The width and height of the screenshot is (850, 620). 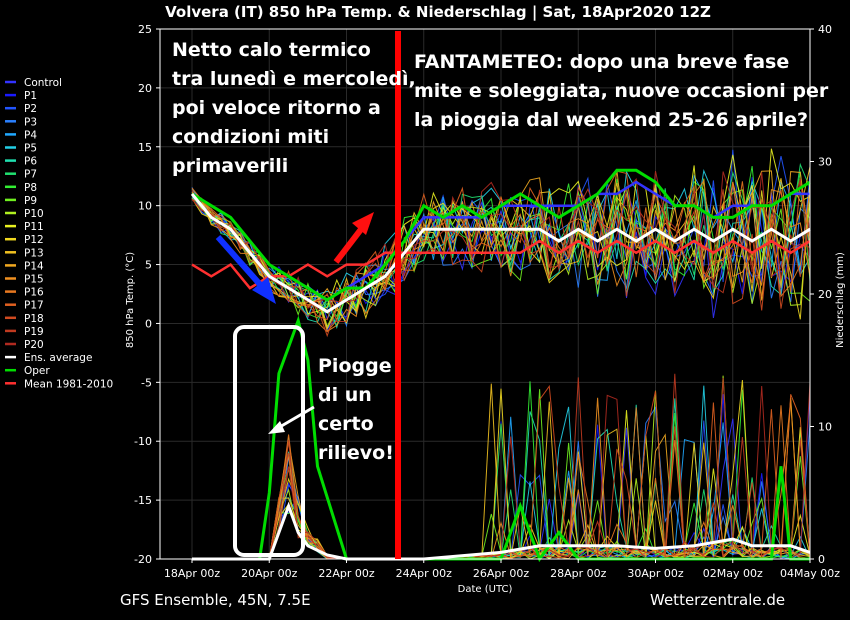 What do you see at coordinates (143, 559) in the screenshot?
I see `y-tick-label: -20` at bounding box center [143, 559].